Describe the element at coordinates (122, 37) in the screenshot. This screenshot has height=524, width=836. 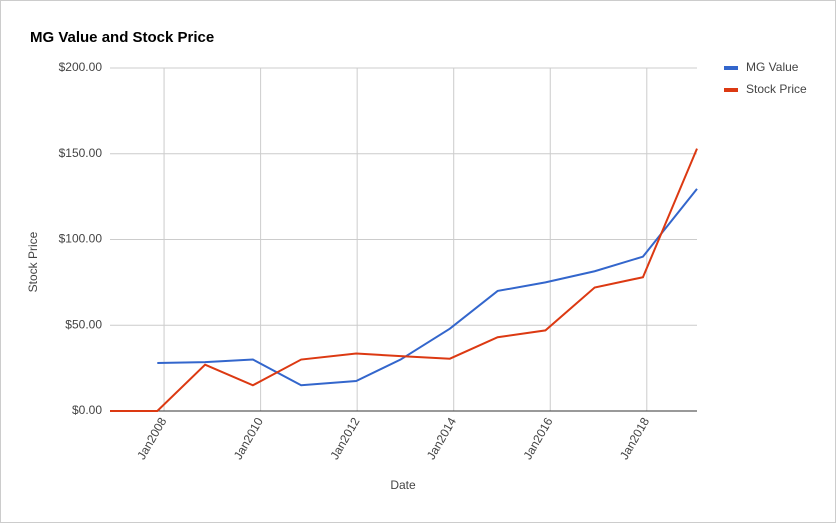
I see `chart-title: MG Value and Stock Price` at that location.